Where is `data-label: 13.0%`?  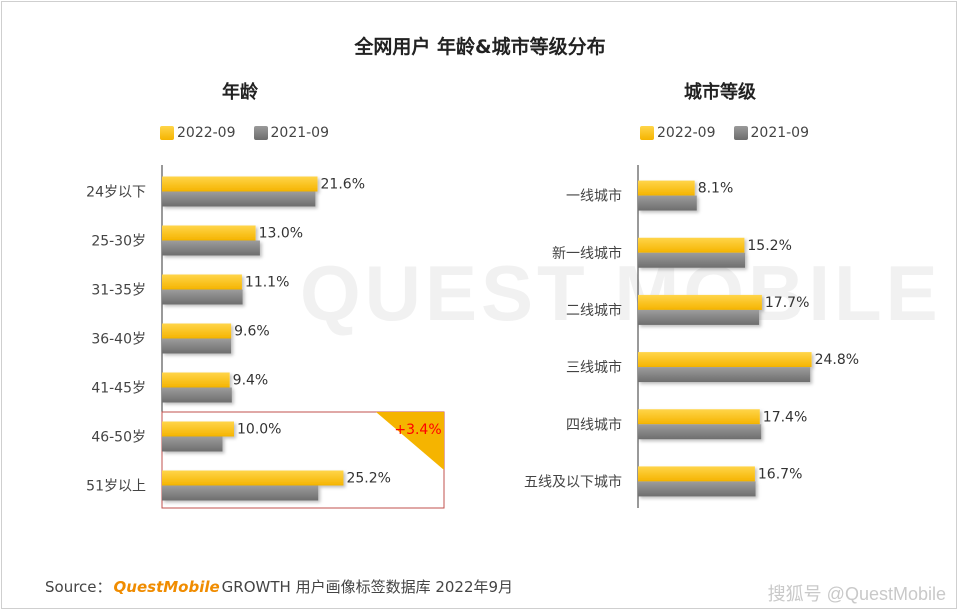 data-label: 13.0% is located at coordinates (281, 234).